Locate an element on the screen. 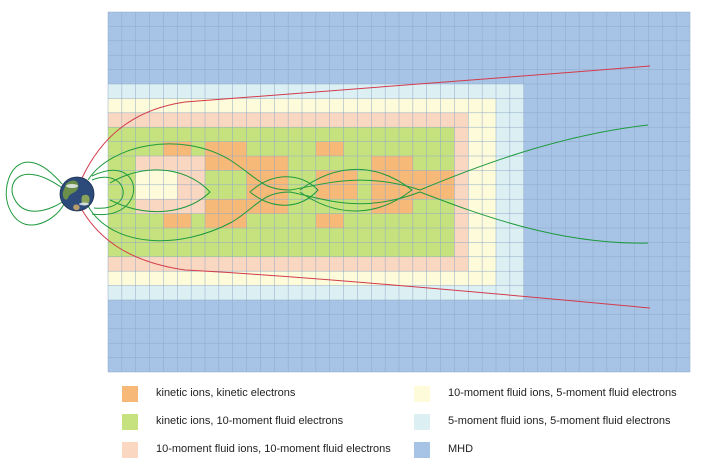 This screenshot has height=474, width=702. legend-swatch-five_five is located at coordinates (422, 422).